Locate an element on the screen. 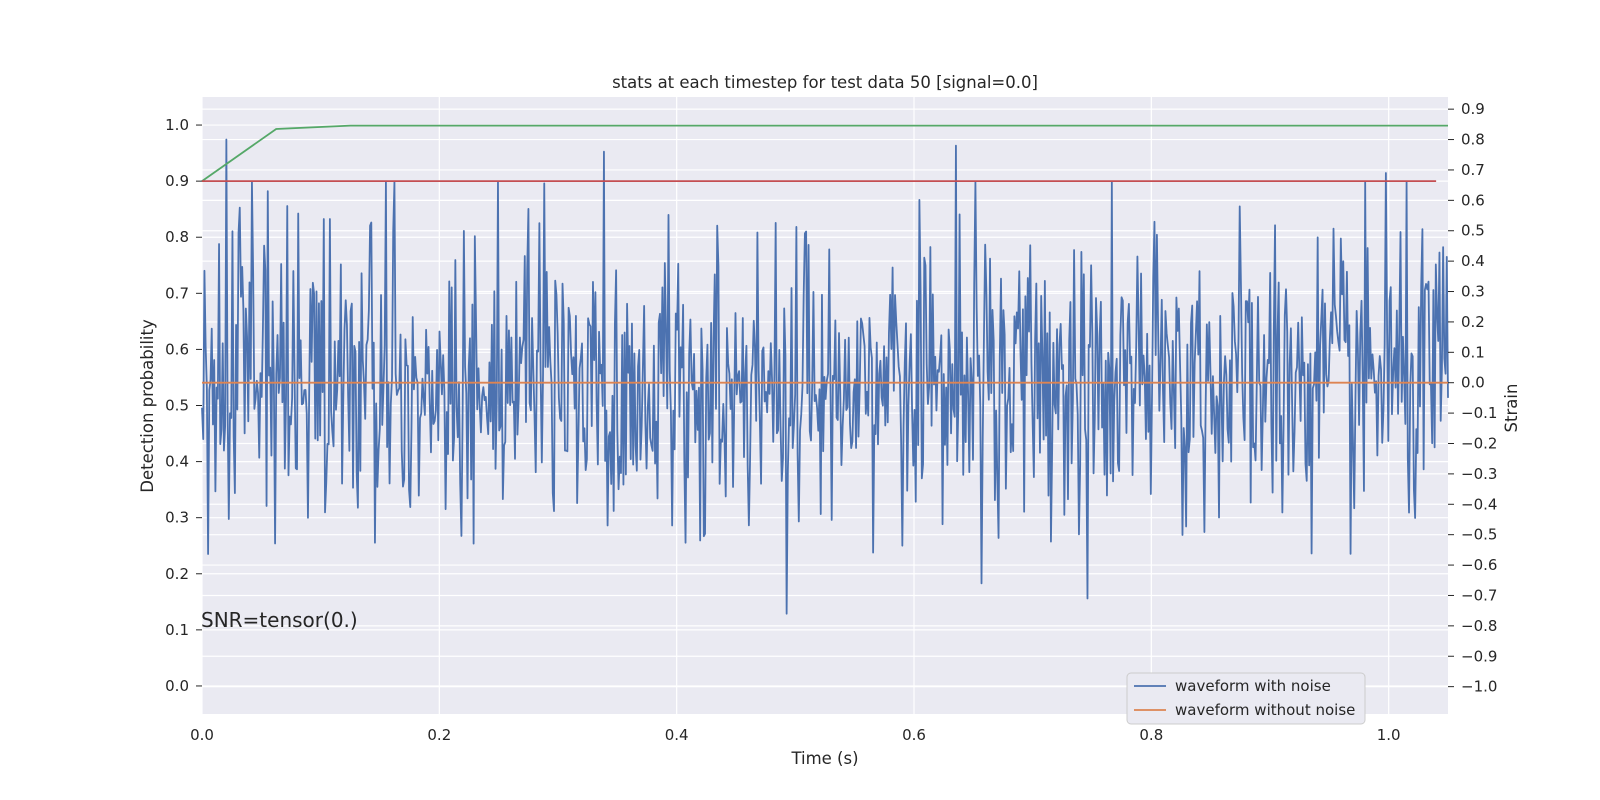 The width and height of the screenshot is (1600, 800). y-tick-label-right: −0.9 is located at coordinates (1479, 656).